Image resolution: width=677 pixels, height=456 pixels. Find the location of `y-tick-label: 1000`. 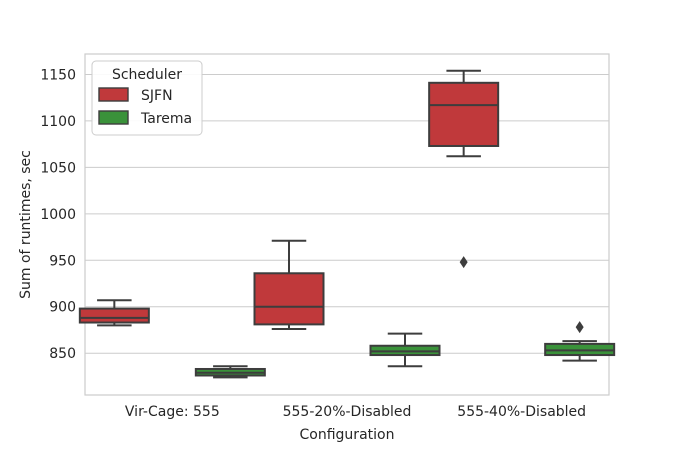

y-tick-label: 1000 is located at coordinates (58, 215).